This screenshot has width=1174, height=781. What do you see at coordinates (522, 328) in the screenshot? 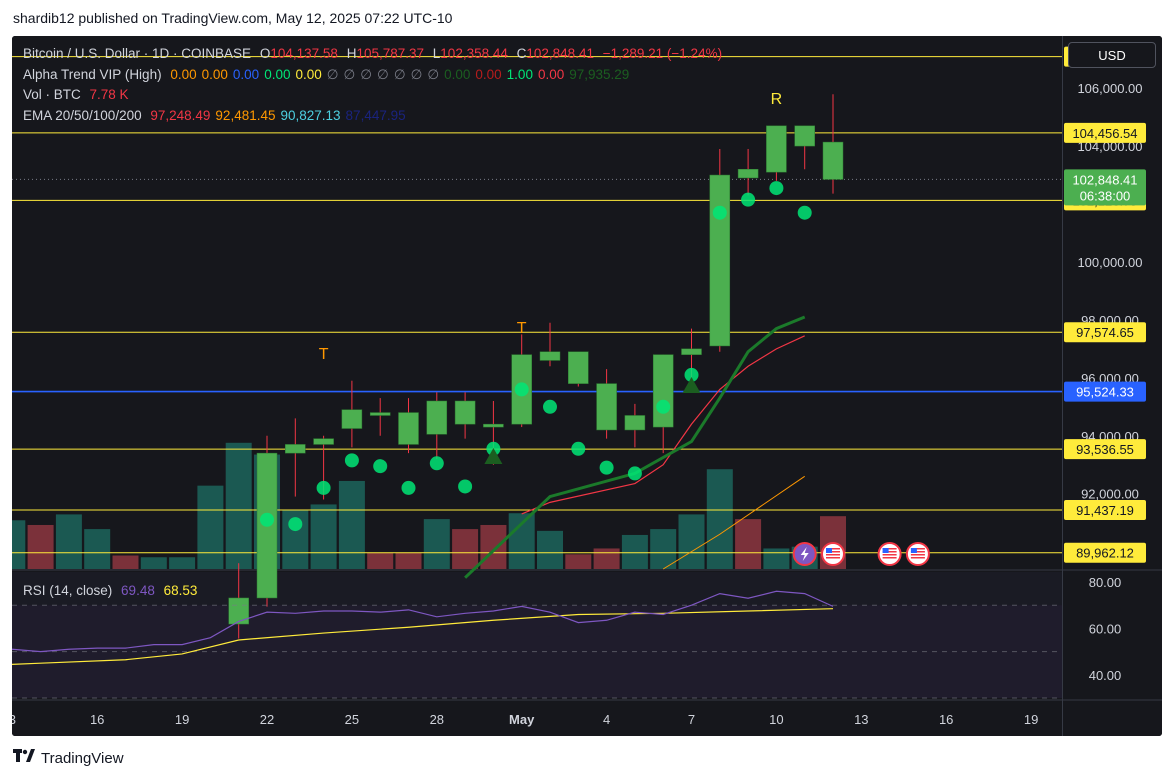
I see `signal-label: T` at bounding box center [522, 328].